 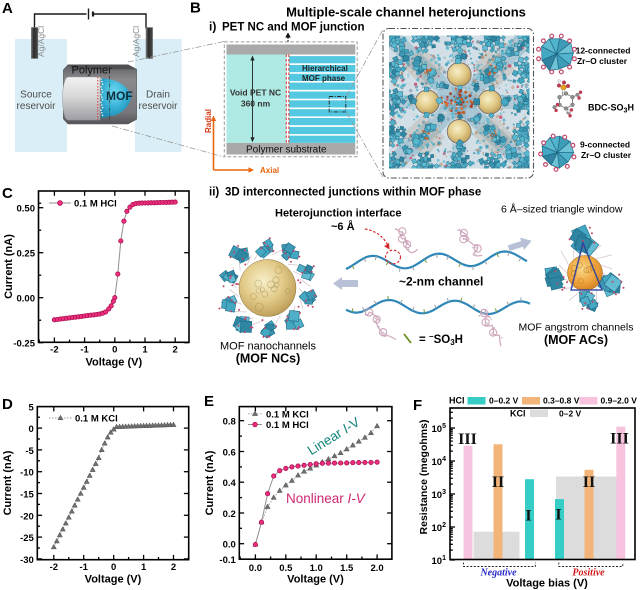 What do you see at coordinates (406, 12) in the screenshot?
I see `svg-text:Multiple-scale channel heteroj: Multiple-scale channel heterojunctions` at bounding box center [406, 12].